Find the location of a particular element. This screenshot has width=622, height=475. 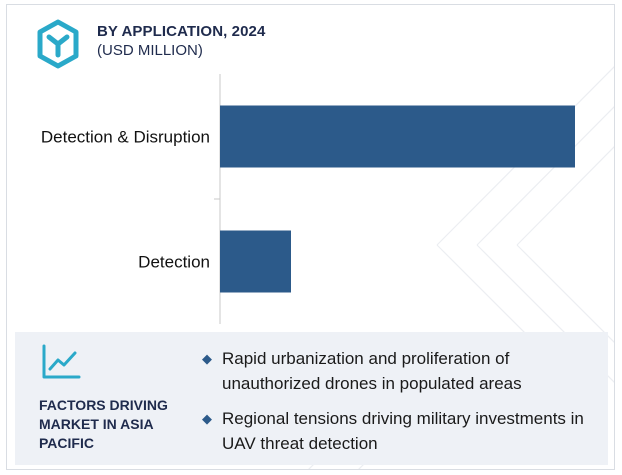

chart-title: BY APPLICATION, 2024 is located at coordinates (181, 31).